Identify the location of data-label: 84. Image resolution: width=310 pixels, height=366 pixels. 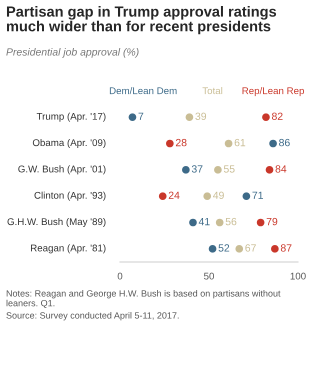
(281, 169).